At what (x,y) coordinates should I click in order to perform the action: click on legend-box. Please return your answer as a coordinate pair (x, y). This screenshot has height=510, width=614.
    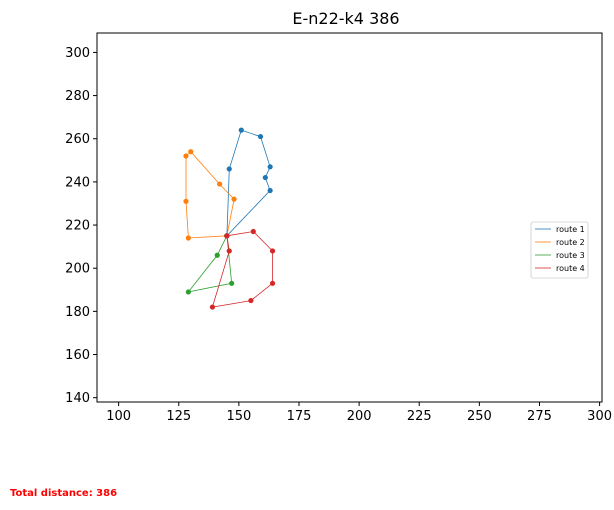
    Looking at the image, I should click on (559, 250).